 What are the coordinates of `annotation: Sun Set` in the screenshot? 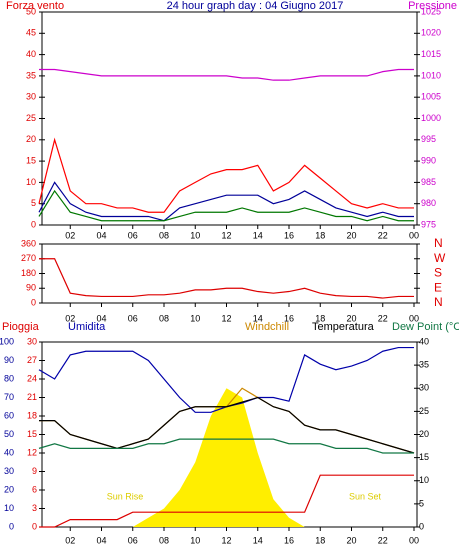 It's located at (365, 496).